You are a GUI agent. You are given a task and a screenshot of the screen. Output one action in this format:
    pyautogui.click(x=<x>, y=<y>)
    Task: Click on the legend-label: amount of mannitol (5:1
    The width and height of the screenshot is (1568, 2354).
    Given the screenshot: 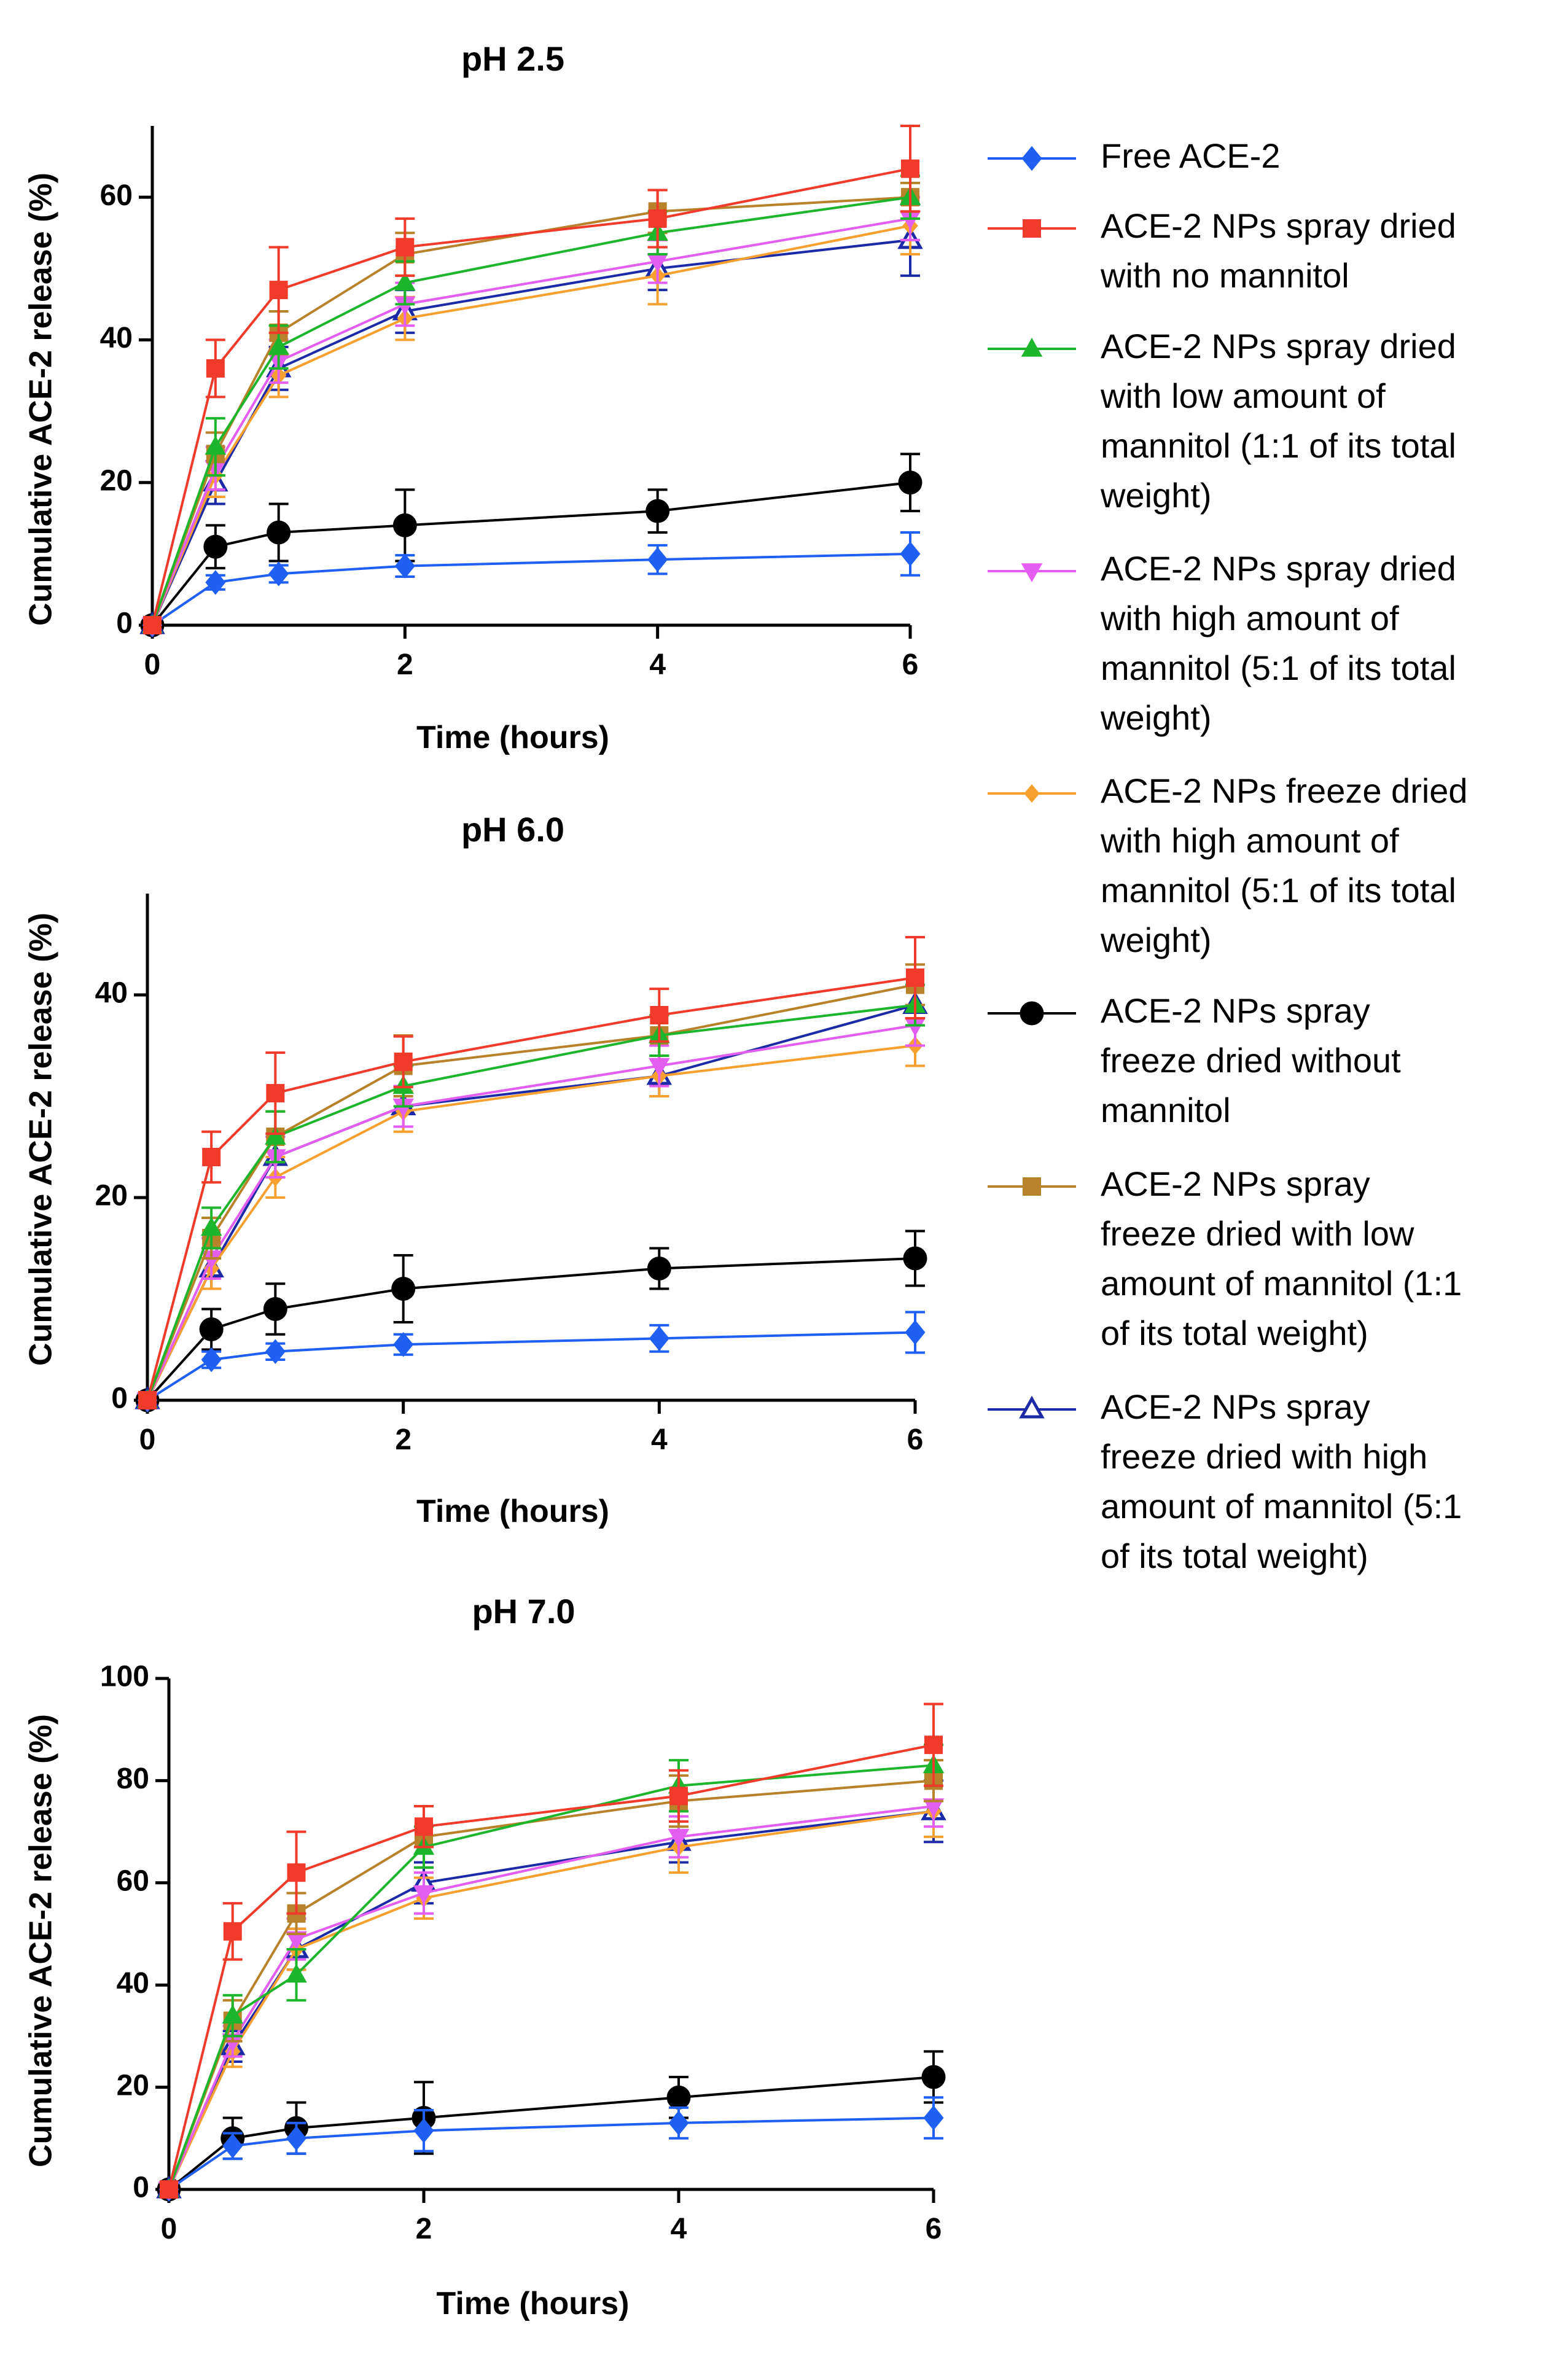 What is the action you would take?
    pyautogui.click(x=1281, y=1507)
    